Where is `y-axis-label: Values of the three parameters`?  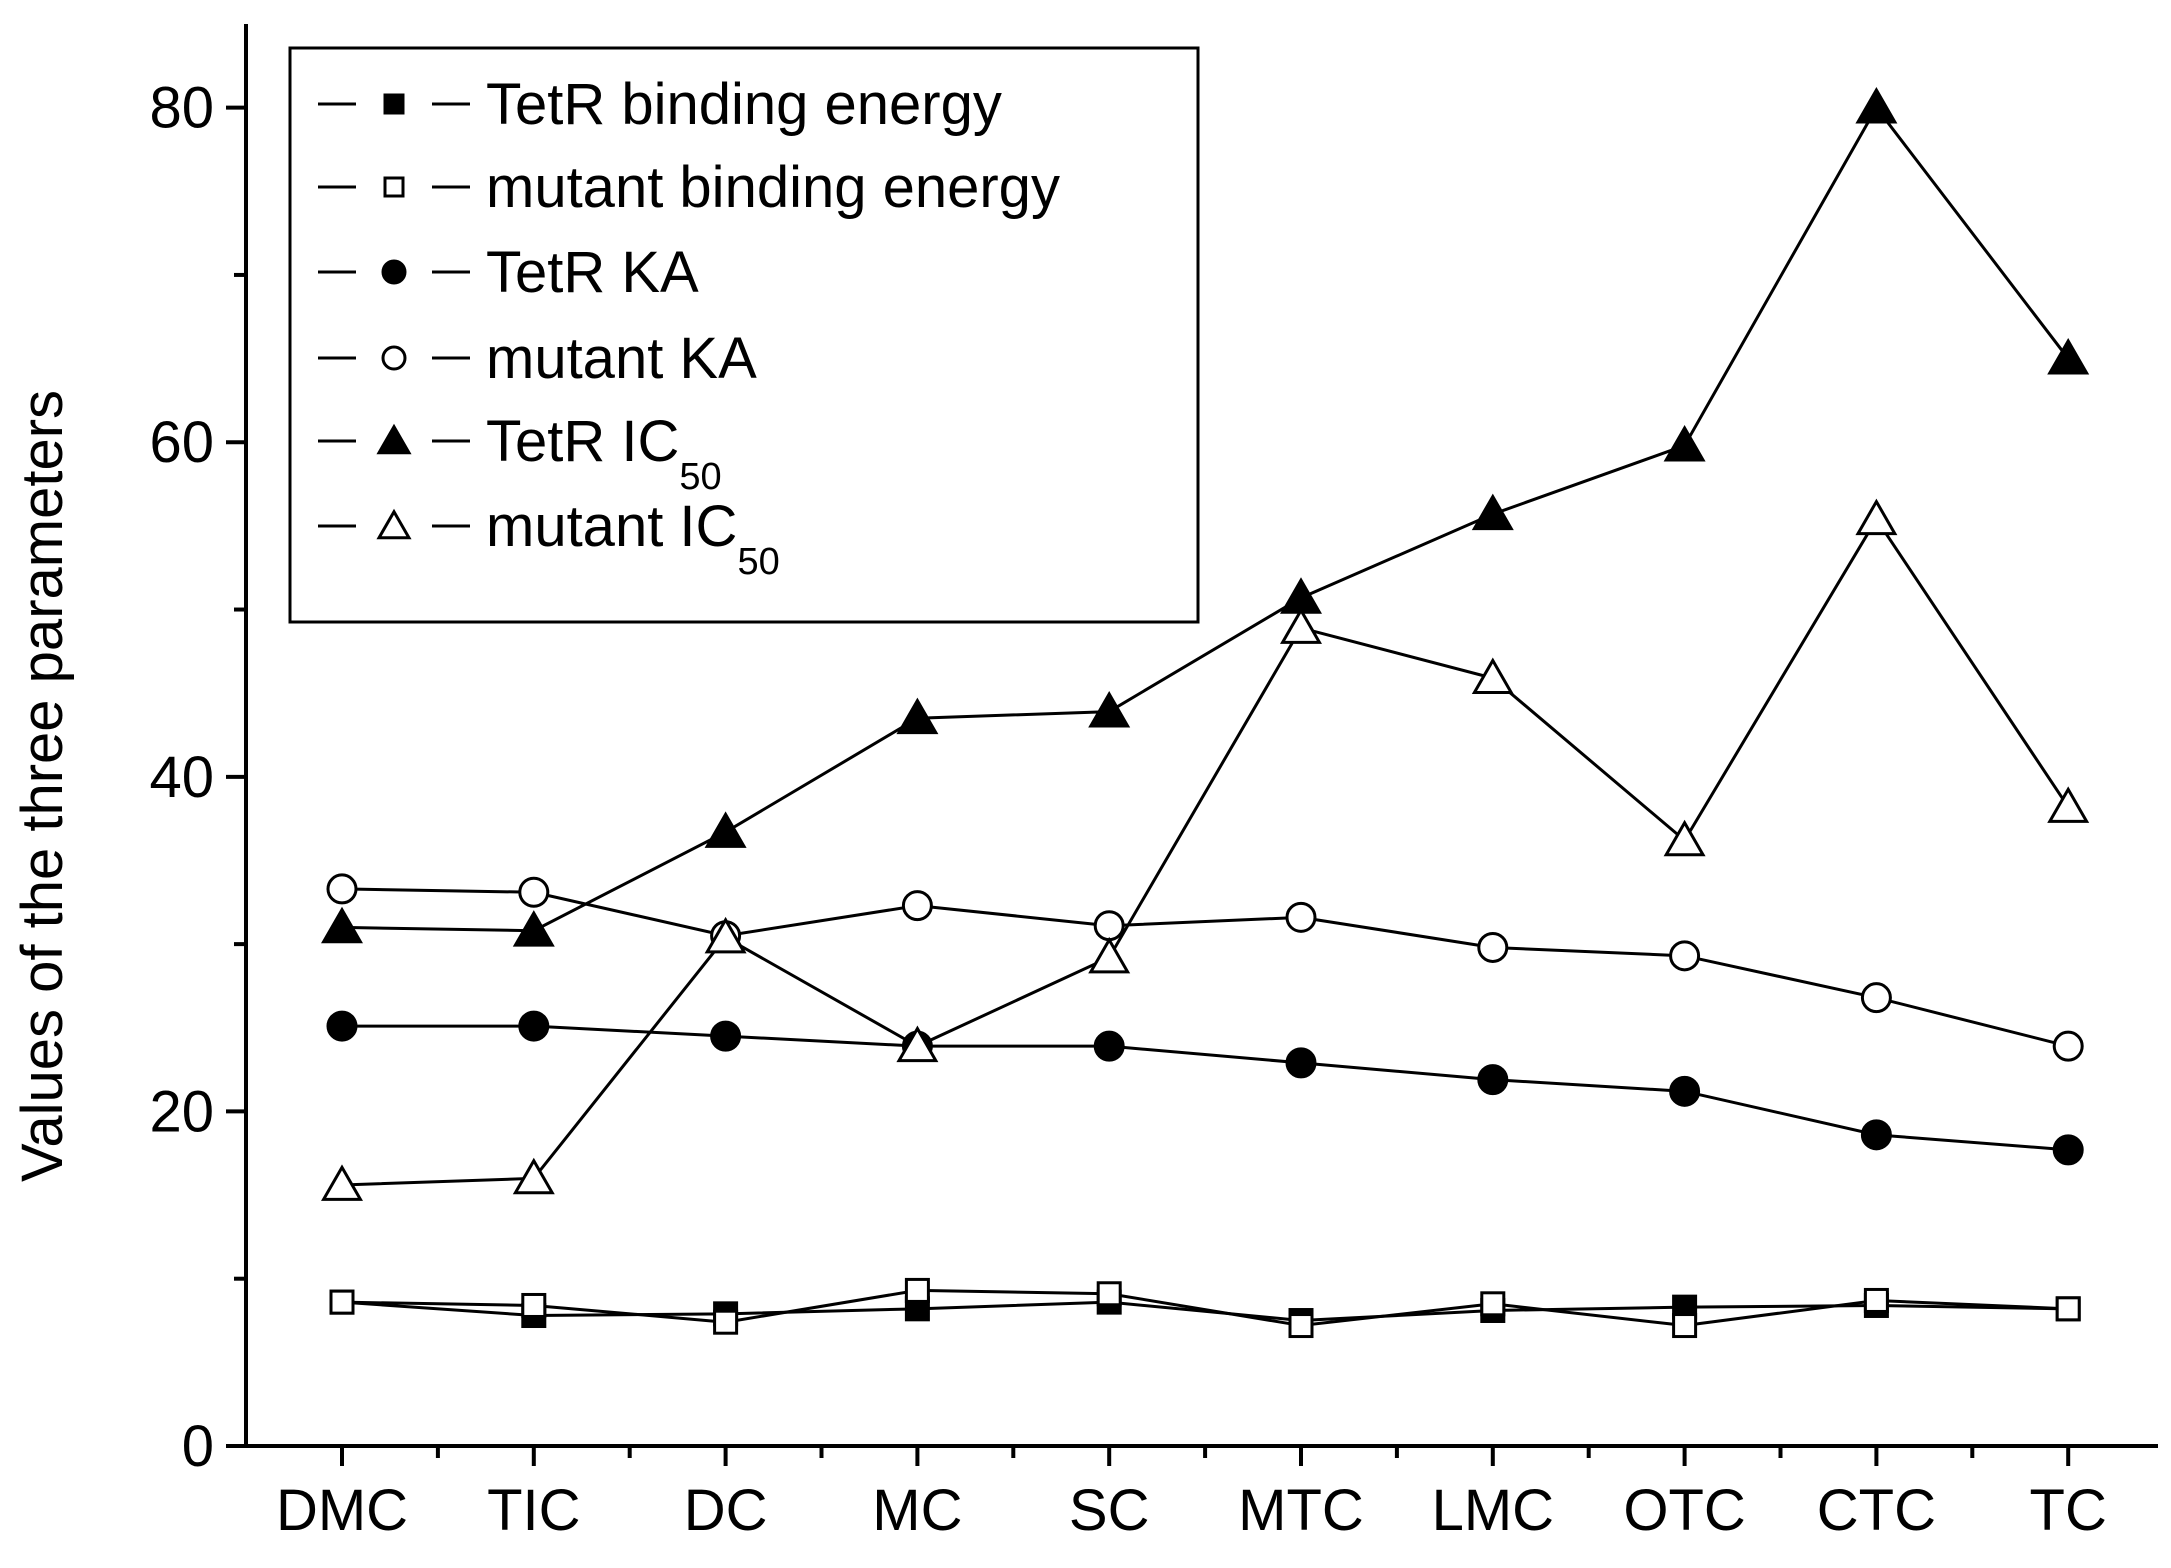
y-axis-label: Values of the three parameters is located at coordinates (42, 786).